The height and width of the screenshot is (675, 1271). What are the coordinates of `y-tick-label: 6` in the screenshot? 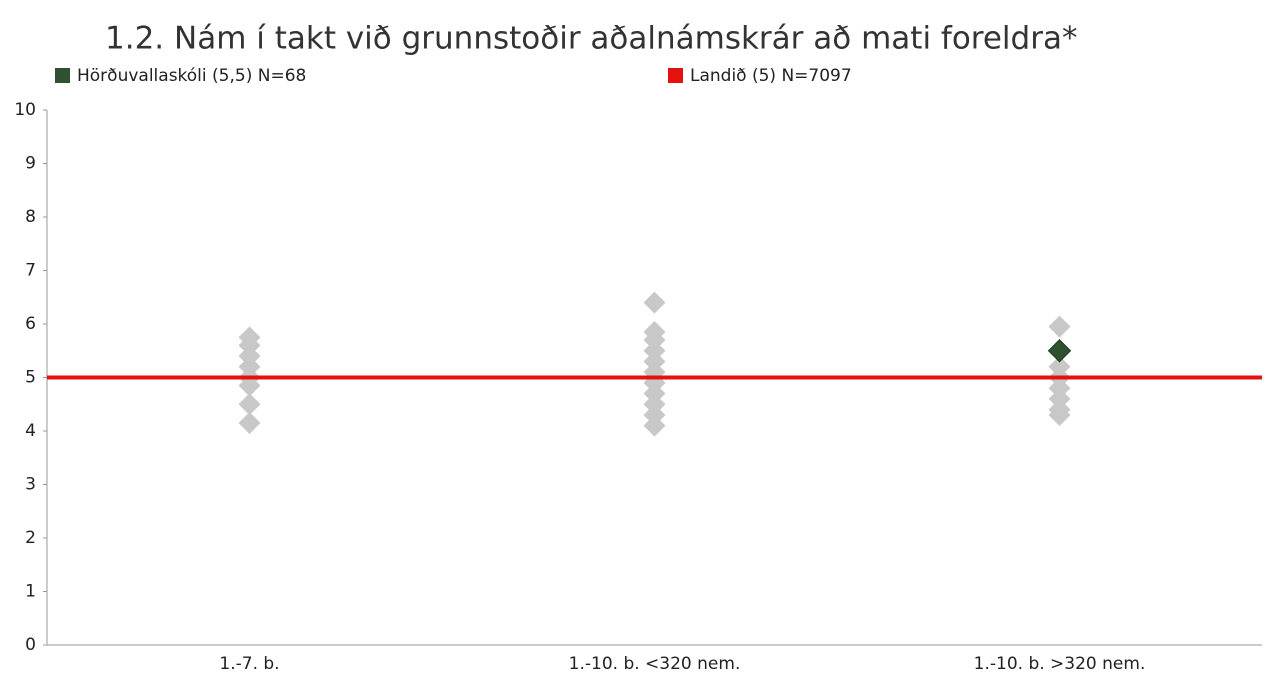 It's located at (30, 324).